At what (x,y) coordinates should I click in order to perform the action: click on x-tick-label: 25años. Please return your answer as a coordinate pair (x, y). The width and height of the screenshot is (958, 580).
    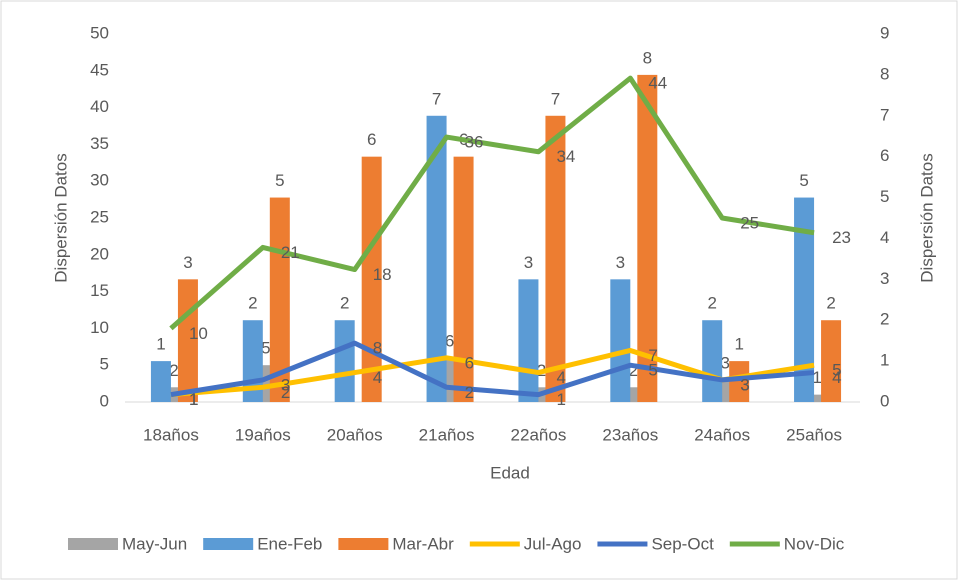
    Looking at the image, I should click on (814, 434).